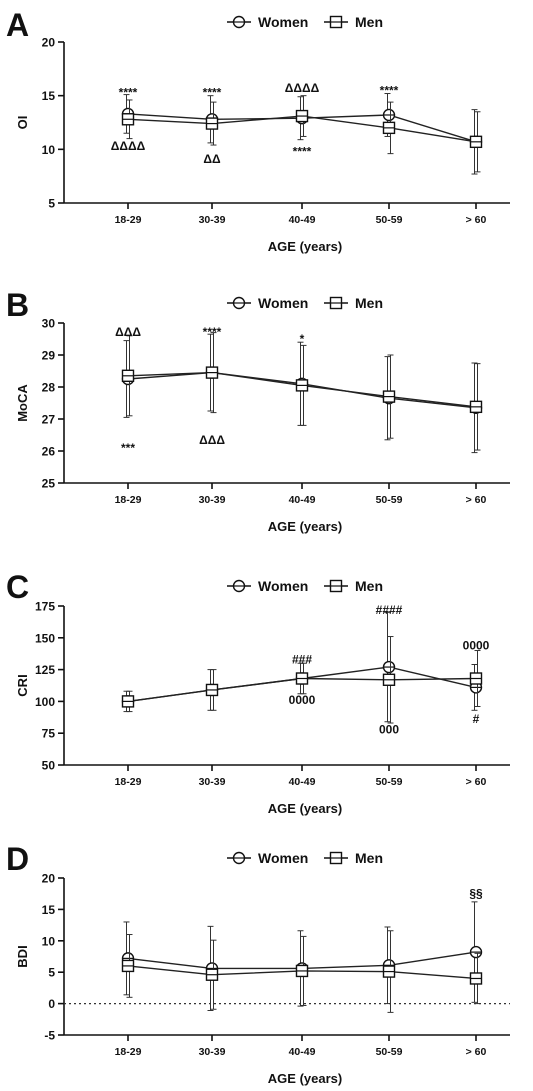 Image resolution: width=533 pixels, height=1091 pixels. I want to click on y-axis-title: MoCA, so click(22, 403).